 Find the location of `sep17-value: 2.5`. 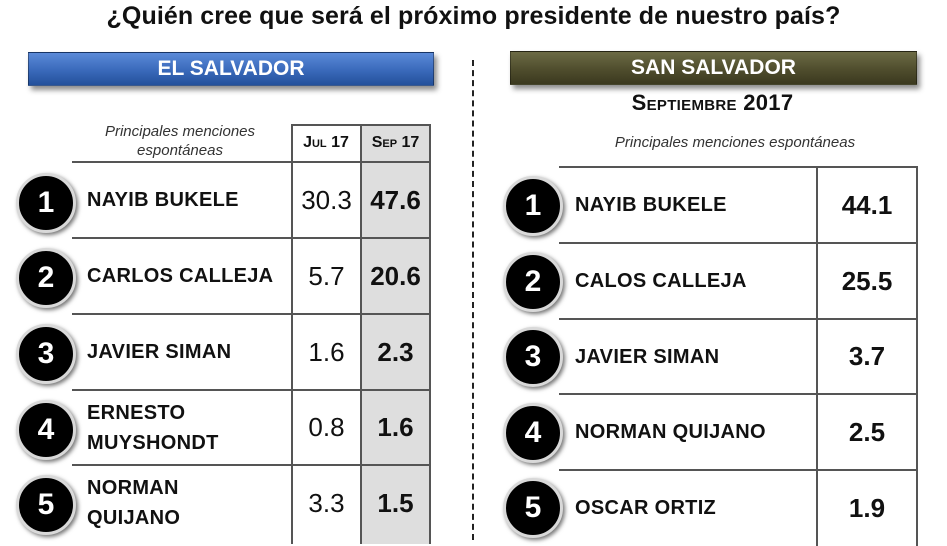

sep17-value: 2.5 is located at coordinates (867, 431).